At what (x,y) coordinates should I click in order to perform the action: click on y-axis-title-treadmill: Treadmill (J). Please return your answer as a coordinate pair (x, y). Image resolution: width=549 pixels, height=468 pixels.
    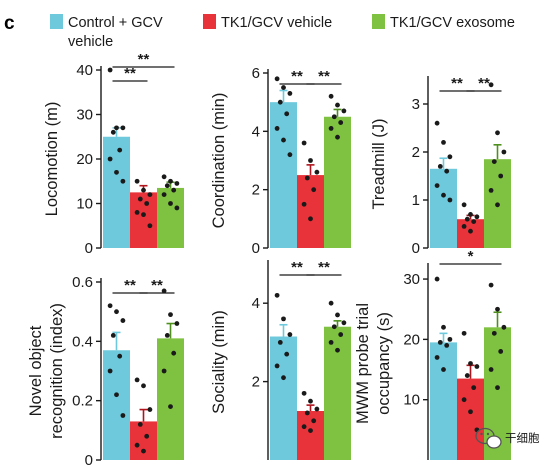
    Looking at the image, I should click on (379, 163).